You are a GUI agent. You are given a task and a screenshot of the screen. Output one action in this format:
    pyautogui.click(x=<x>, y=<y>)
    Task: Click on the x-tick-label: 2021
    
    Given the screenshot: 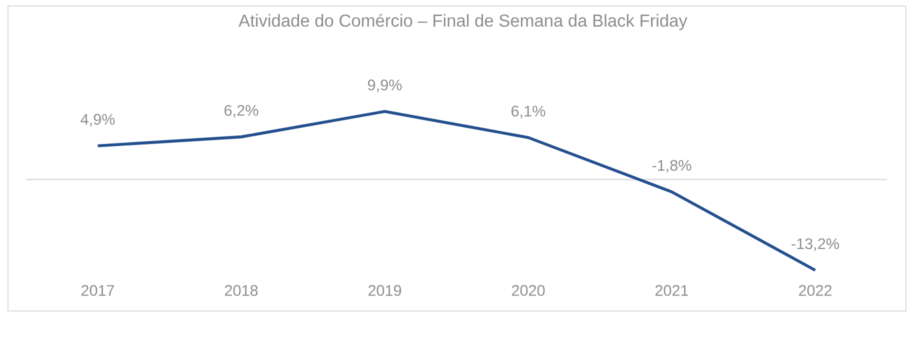 What is the action you would take?
    pyautogui.click(x=671, y=290)
    